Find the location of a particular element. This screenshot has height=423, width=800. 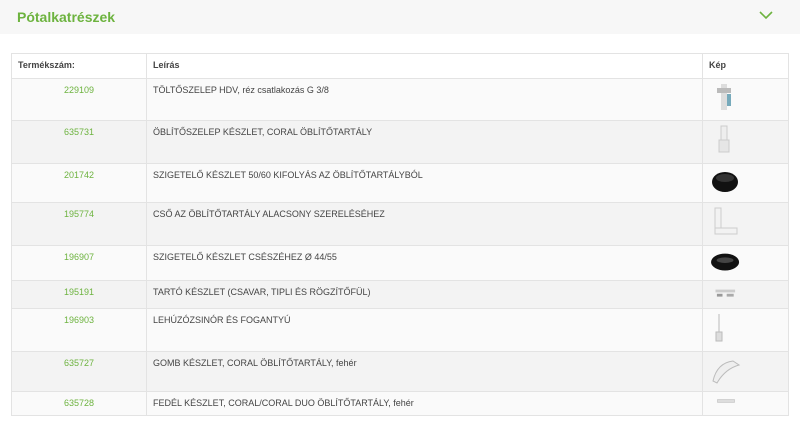

product-description: SZIGETELŐ KÉSZLET CSÉSZÉHEZ Ø 44/55 is located at coordinates (424, 263).